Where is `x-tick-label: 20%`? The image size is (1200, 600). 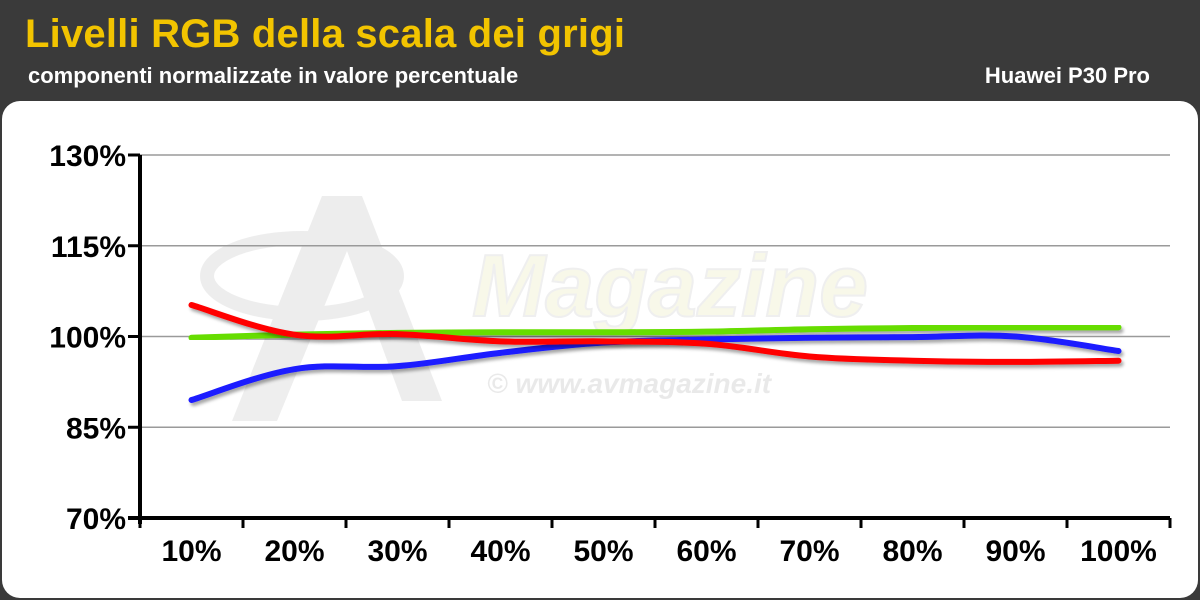
x-tick-label: 20% is located at coordinates (294, 551).